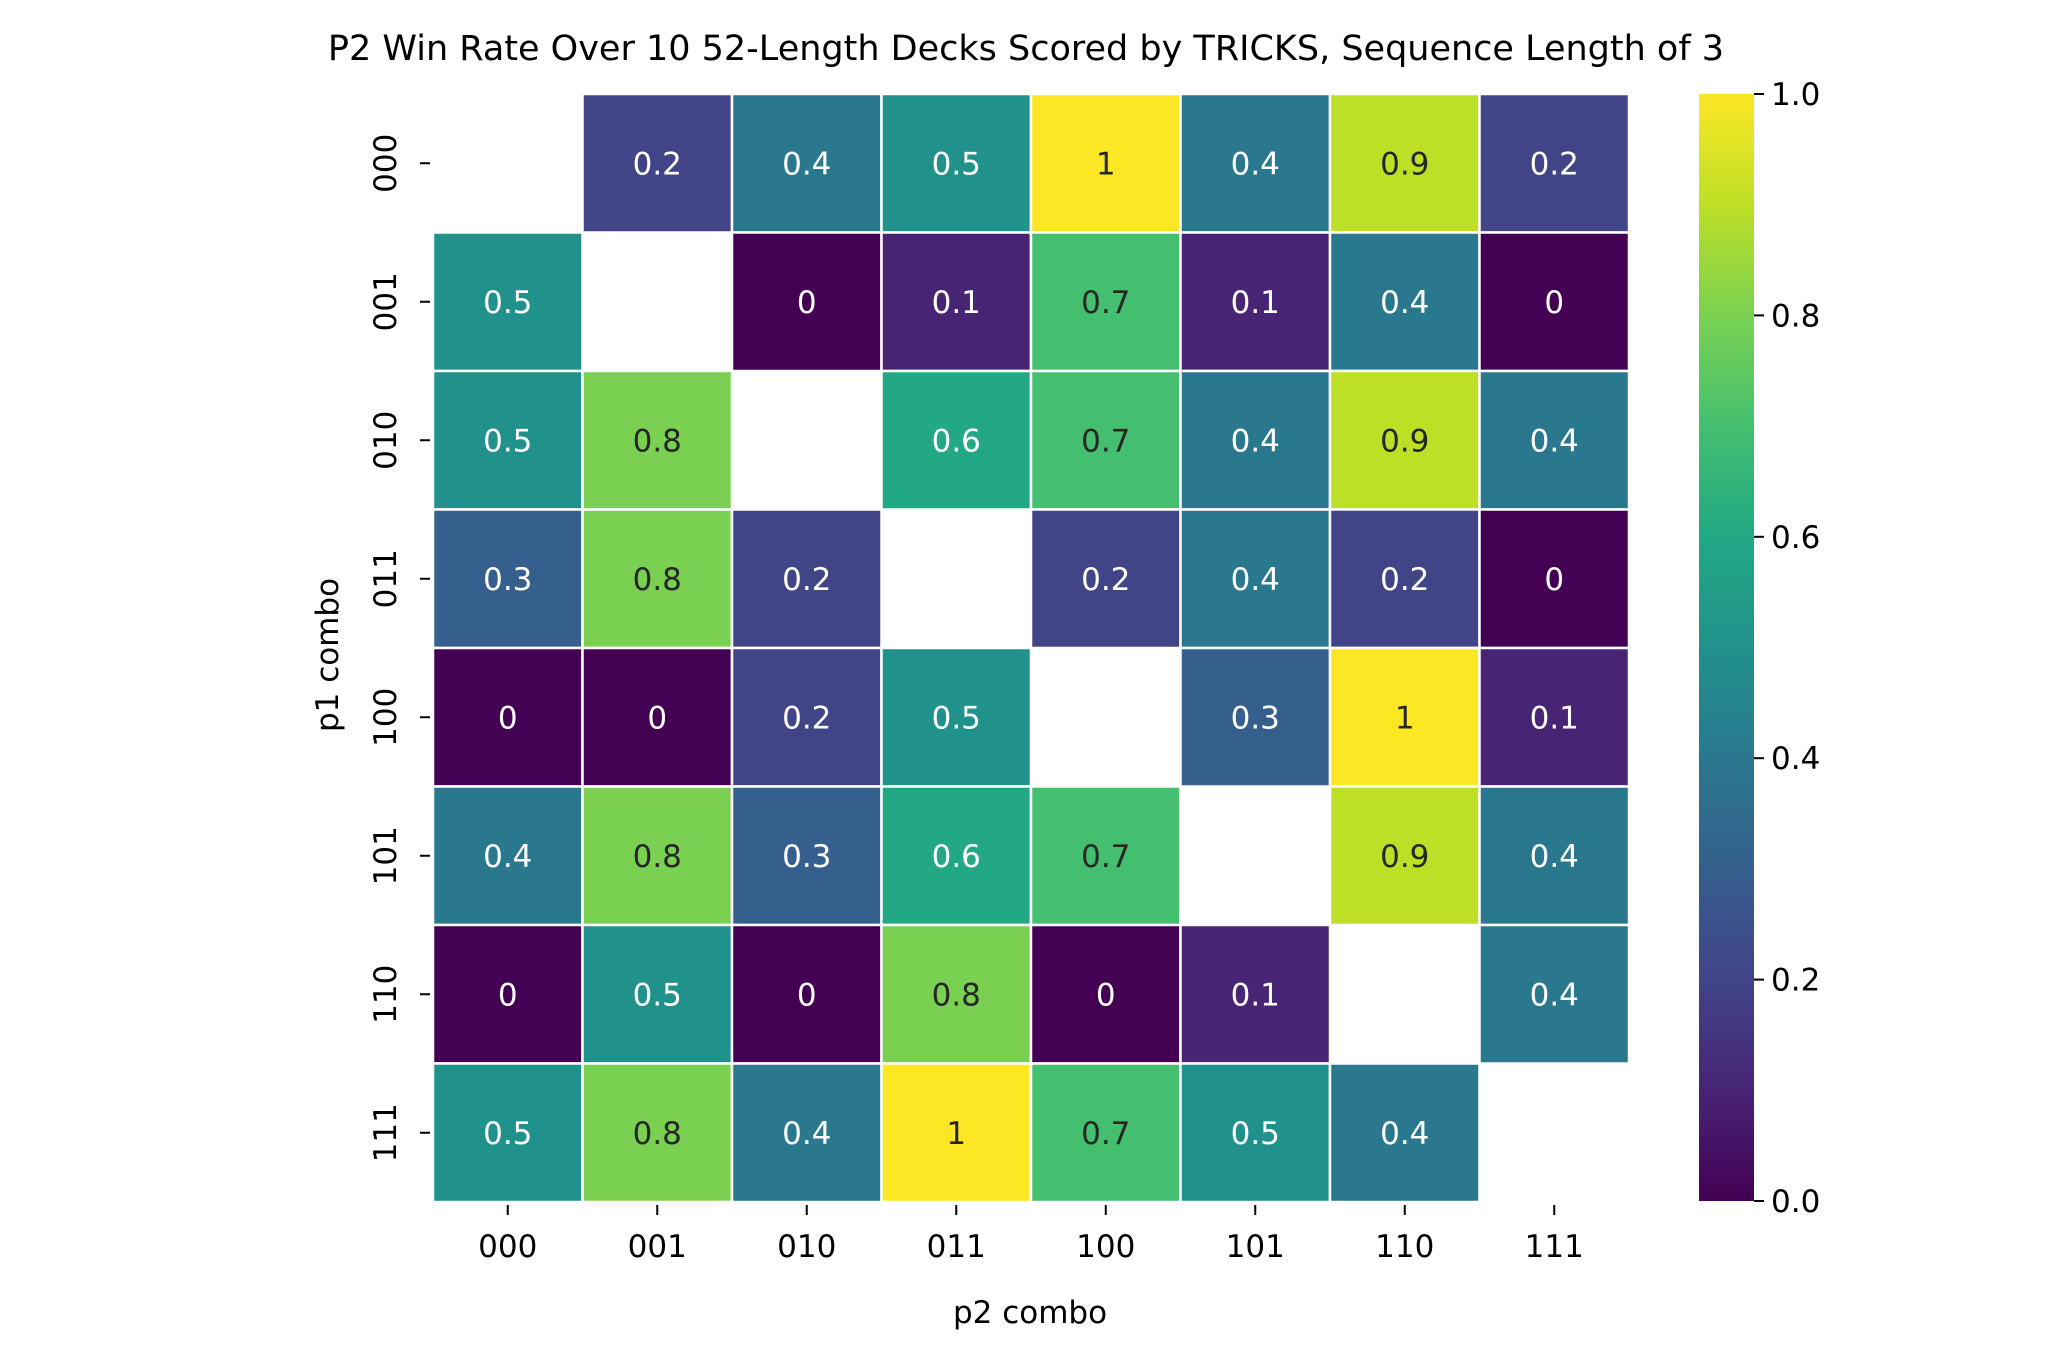  What do you see at coordinates (1255, 1247) in the screenshot?
I see `x-tick-label: 101` at bounding box center [1255, 1247].